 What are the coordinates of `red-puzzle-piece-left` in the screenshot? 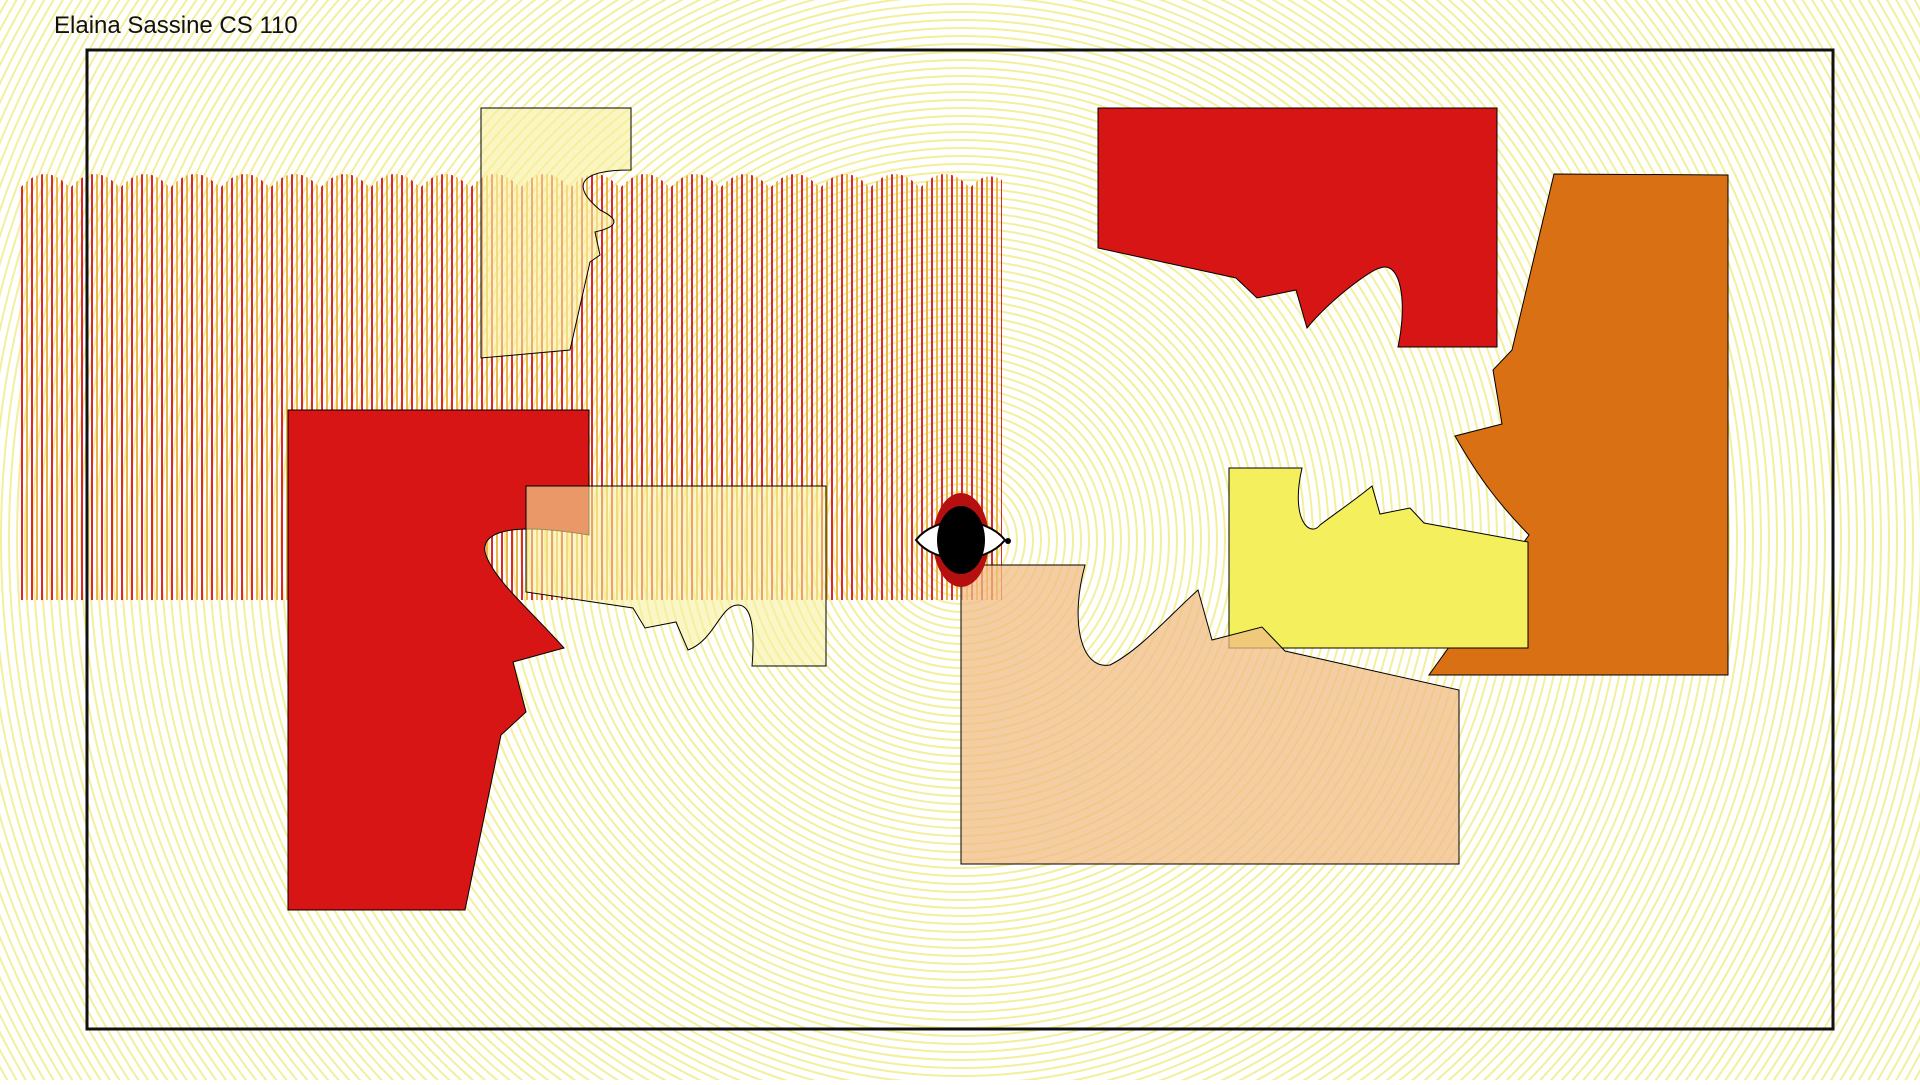 It's located at (438, 660).